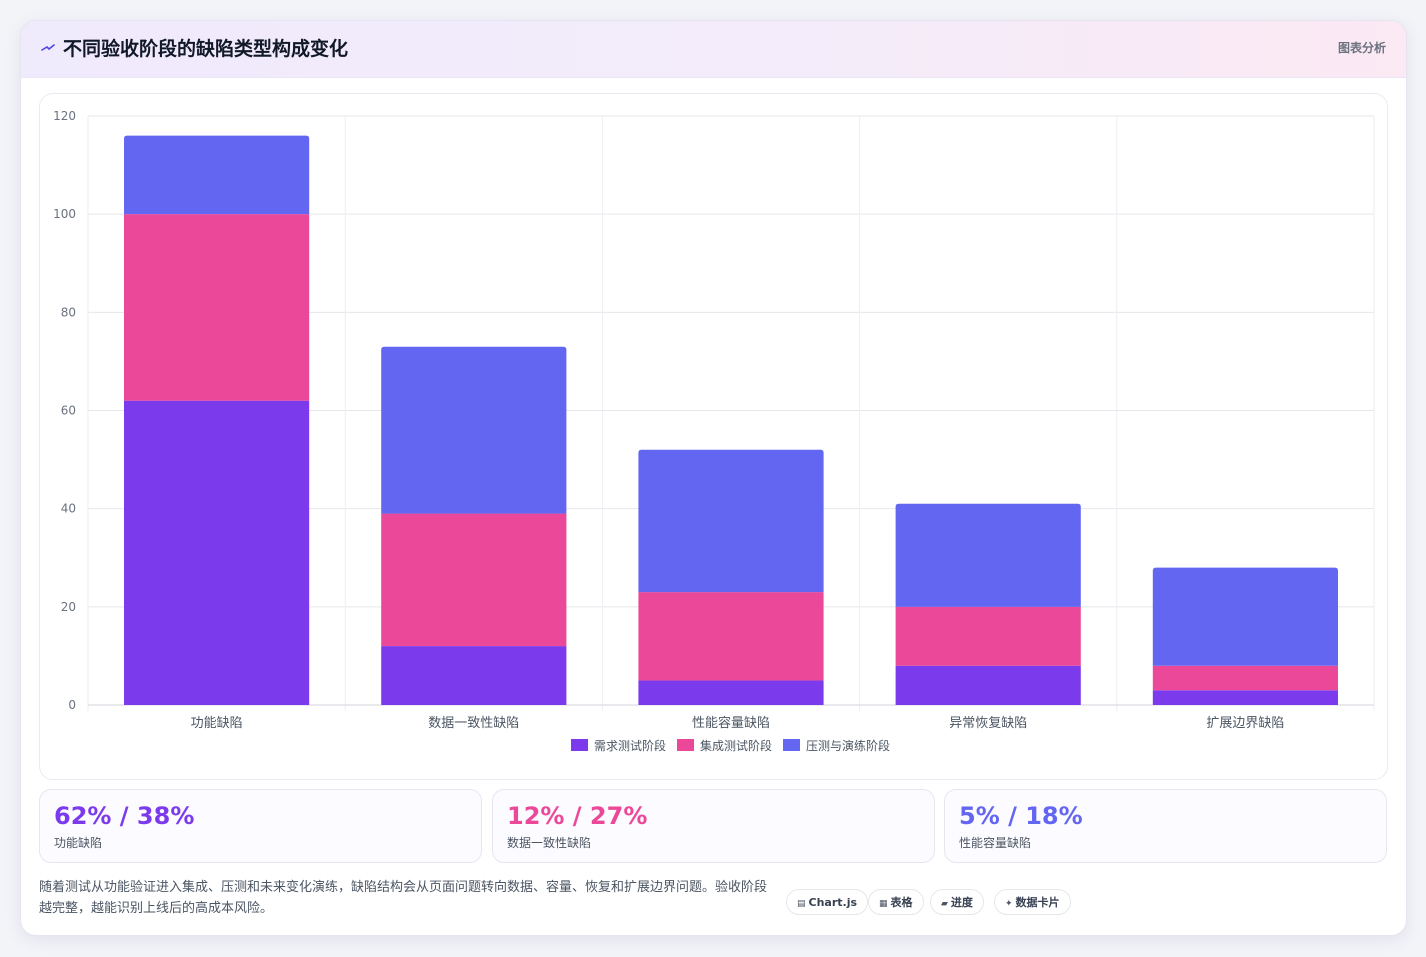  Describe the element at coordinates (1037, 902) in the screenshot. I see `pill-label: 数据卡片` at that location.